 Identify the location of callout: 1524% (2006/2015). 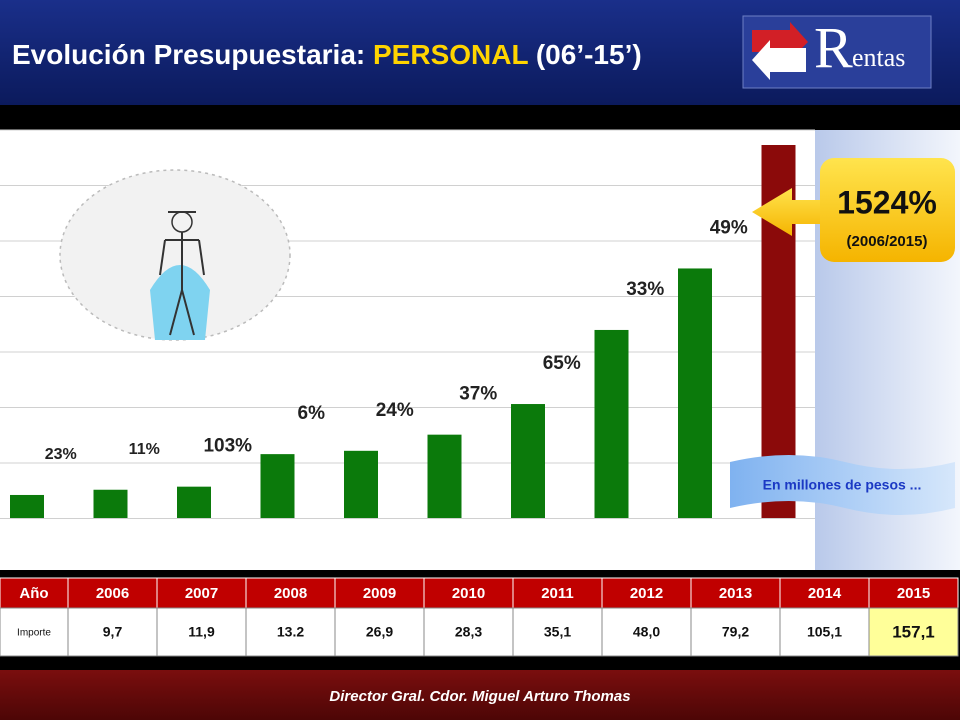
(853, 210).